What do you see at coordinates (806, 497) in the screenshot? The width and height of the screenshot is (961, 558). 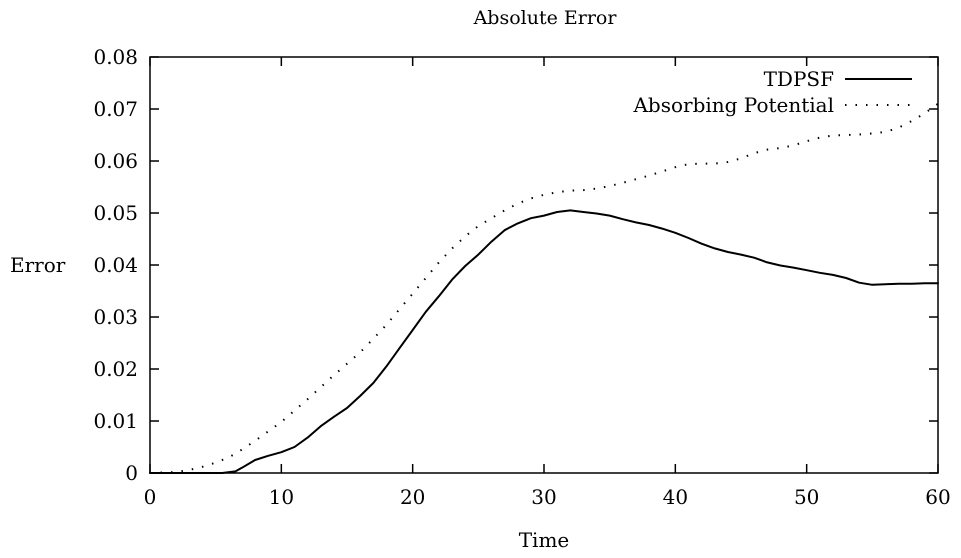 I see `x-tick-label: 50` at bounding box center [806, 497].